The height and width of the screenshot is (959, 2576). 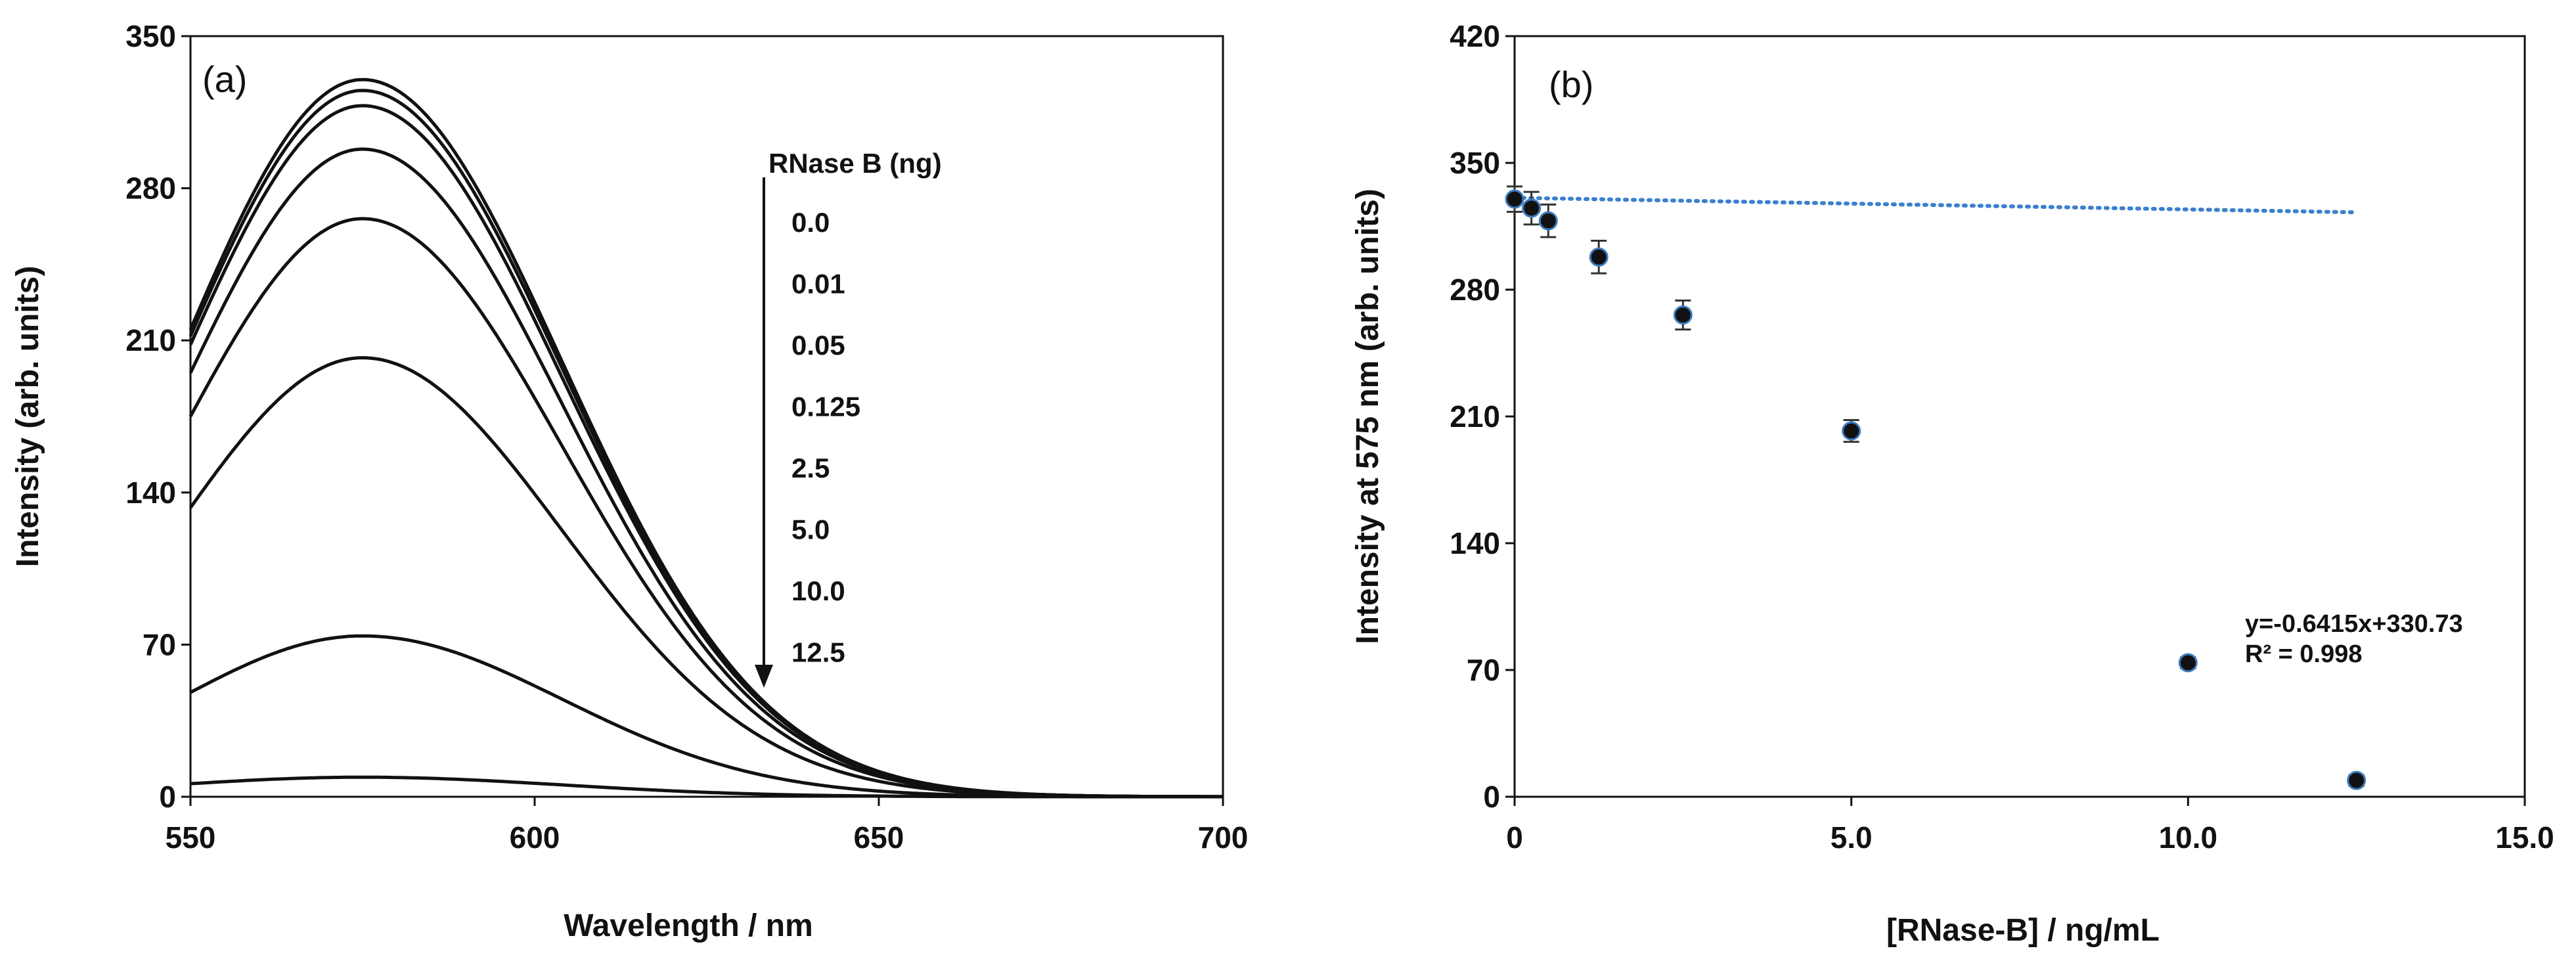 I want to click on panel-b-x-tick-label: 0, so click(x=1514, y=838).